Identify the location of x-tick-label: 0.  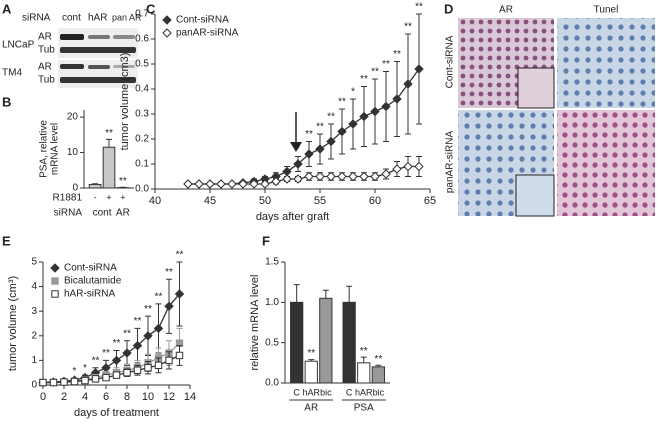
(43, 397).